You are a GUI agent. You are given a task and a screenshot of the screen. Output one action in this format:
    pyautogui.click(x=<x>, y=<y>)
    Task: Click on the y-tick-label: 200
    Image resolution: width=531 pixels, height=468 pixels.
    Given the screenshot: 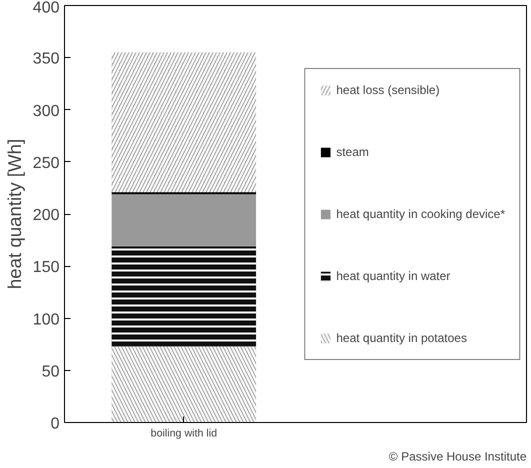 What is the action you would take?
    pyautogui.click(x=46, y=215)
    